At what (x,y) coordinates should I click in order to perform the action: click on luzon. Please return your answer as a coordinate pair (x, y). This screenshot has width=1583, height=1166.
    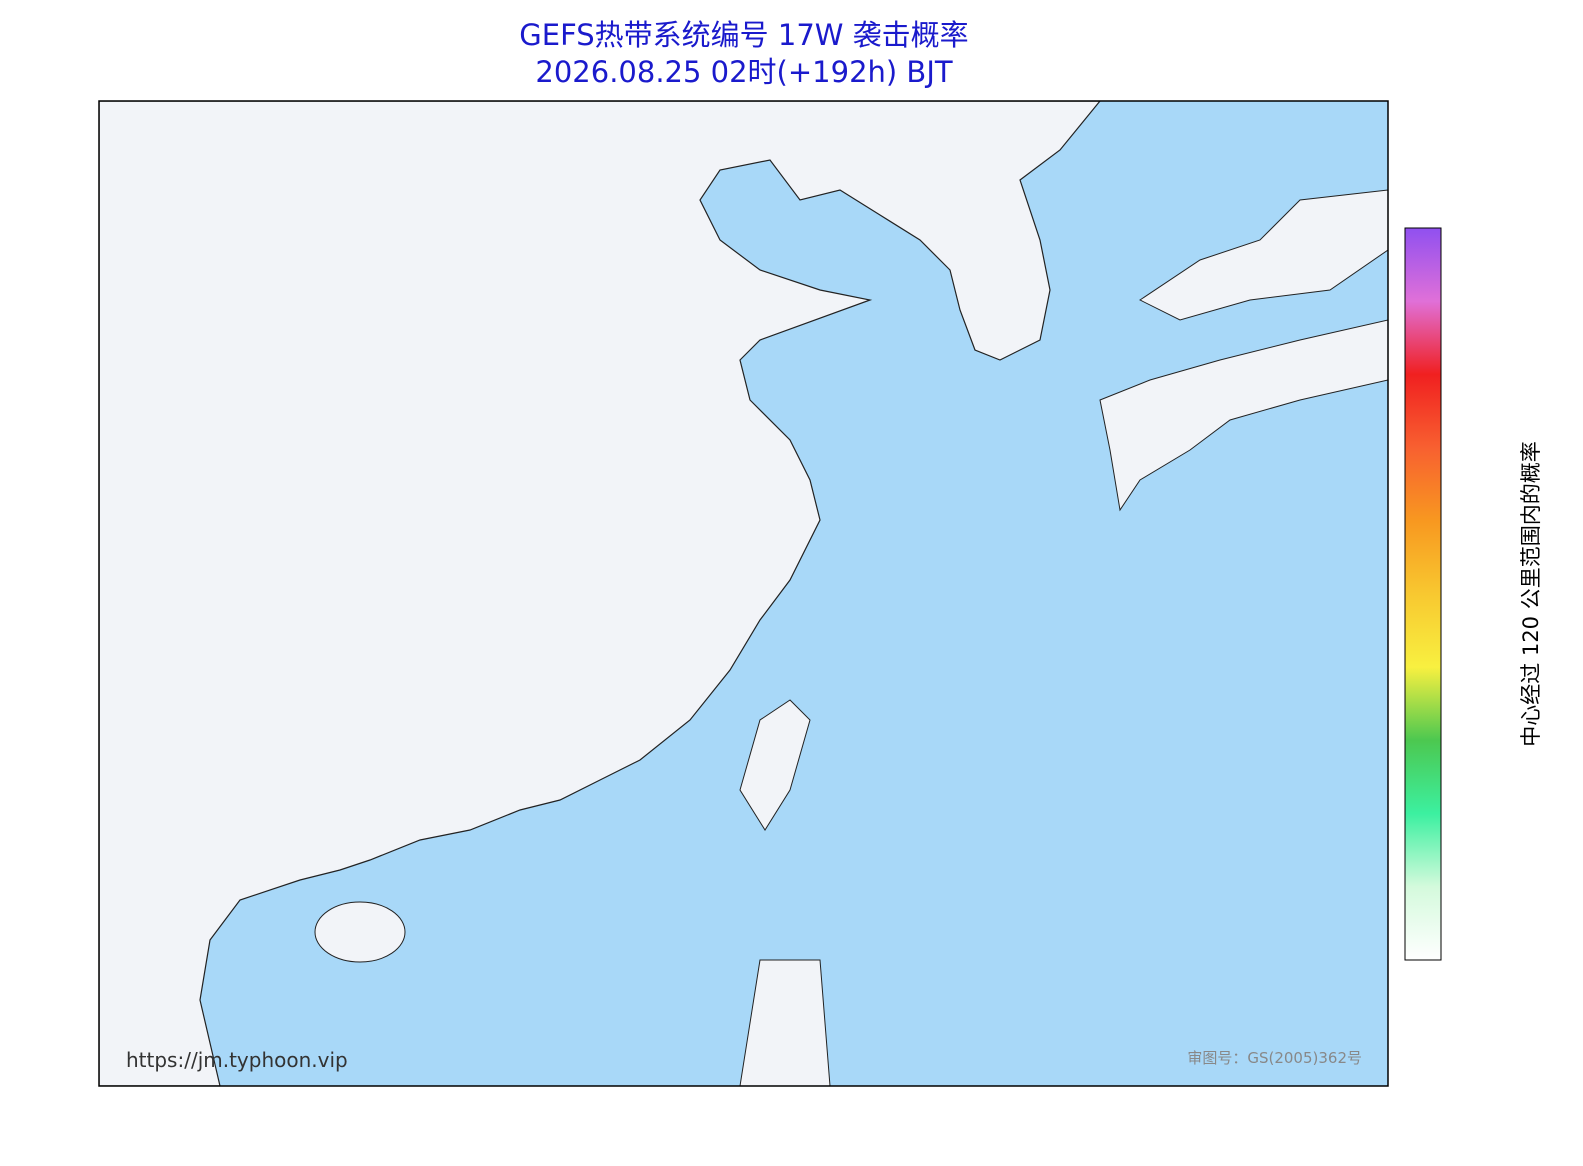
    Looking at the image, I should click on (785, 1022).